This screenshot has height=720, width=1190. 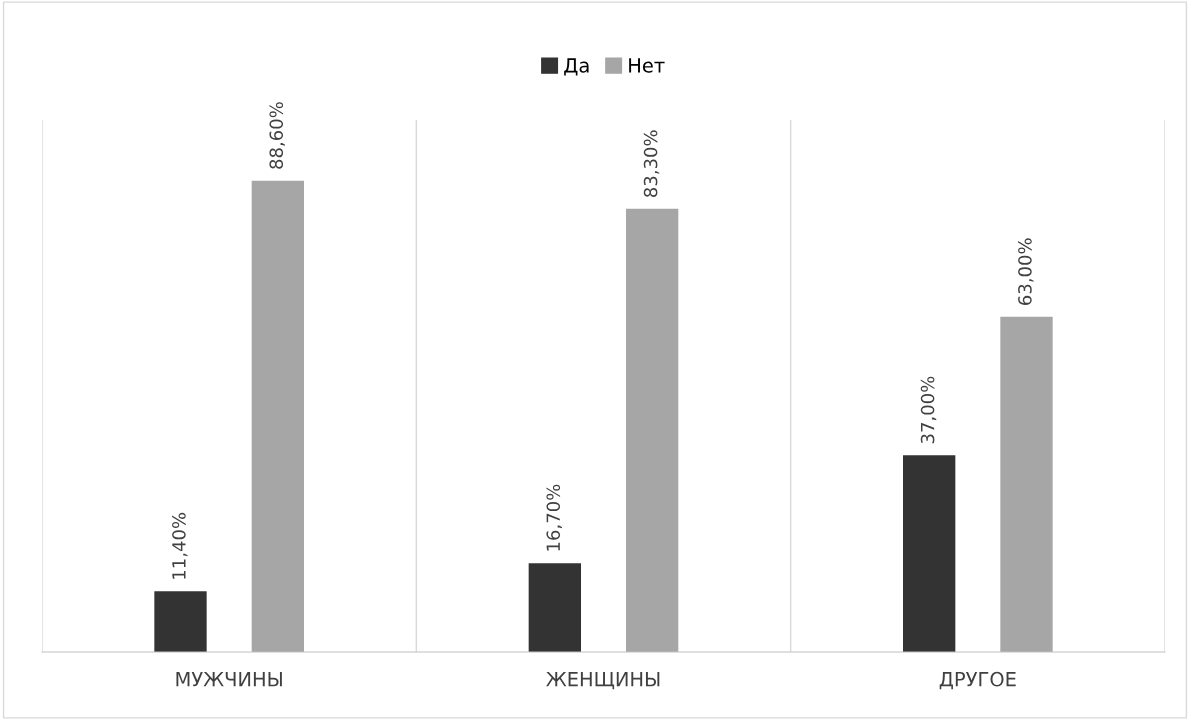 What do you see at coordinates (651, 163) in the screenshot?
I see `data-label: 83,30%` at bounding box center [651, 163].